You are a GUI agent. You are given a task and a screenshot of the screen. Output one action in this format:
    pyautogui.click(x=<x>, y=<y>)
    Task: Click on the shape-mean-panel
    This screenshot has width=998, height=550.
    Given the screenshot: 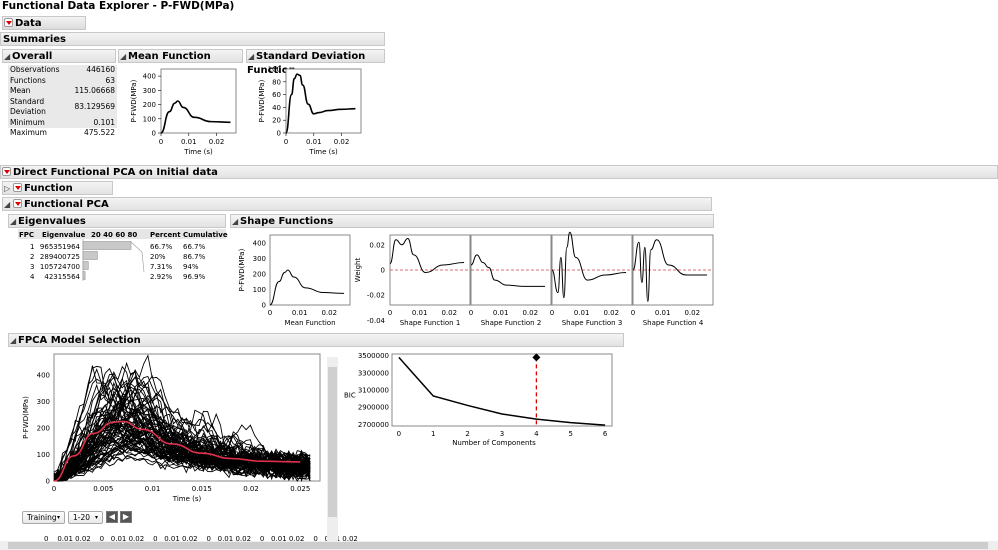 What is the action you would take?
    pyautogui.click(x=310, y=270)
    